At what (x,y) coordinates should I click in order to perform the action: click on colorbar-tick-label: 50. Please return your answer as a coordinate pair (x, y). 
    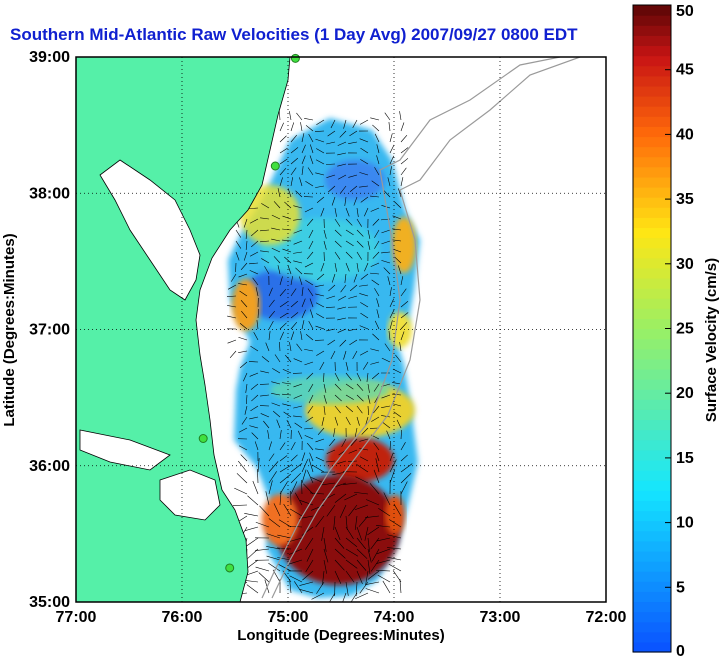
    Looking at the image, I should click on (685, 11).